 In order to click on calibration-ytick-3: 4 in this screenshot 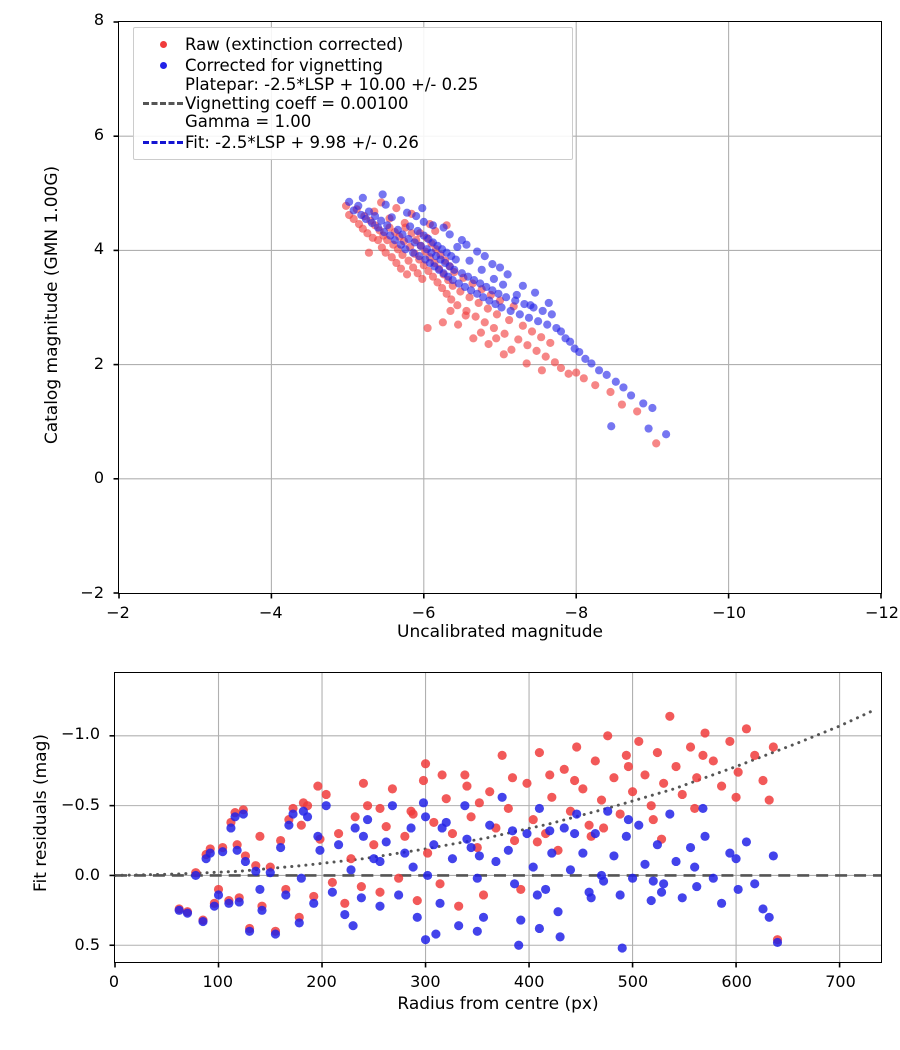, I will do `click(98, 249)`.